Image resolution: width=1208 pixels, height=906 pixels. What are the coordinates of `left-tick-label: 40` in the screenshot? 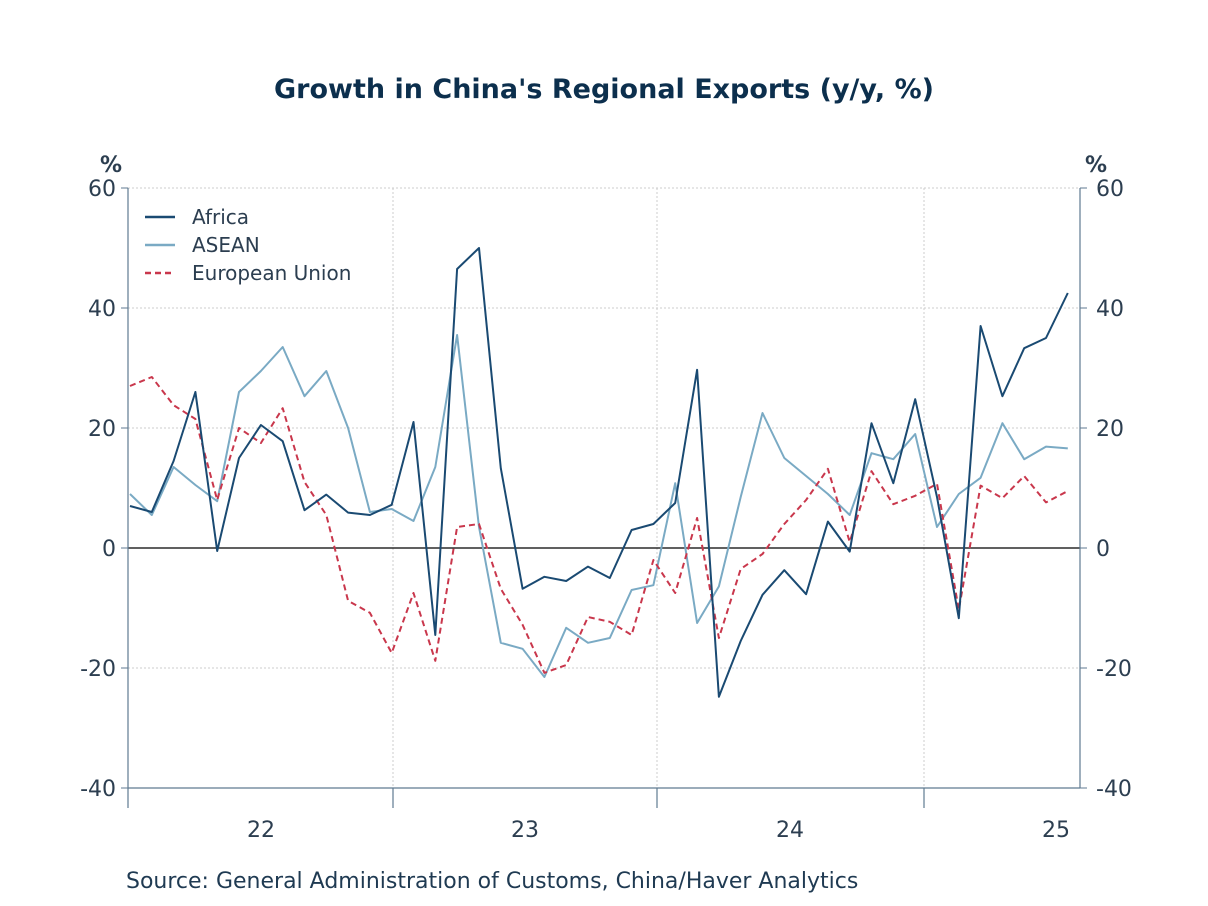 It's located at (102, 309).